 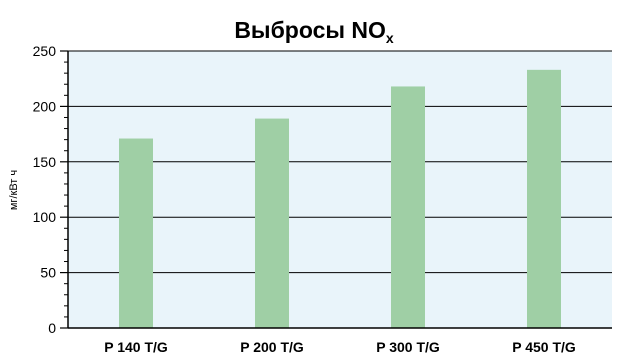 What do you see at coordinates (50, 189) in the screenshot?
I see `y-tick-labels: 0 50 100 150 200 250` at bounding box center [50, 189].